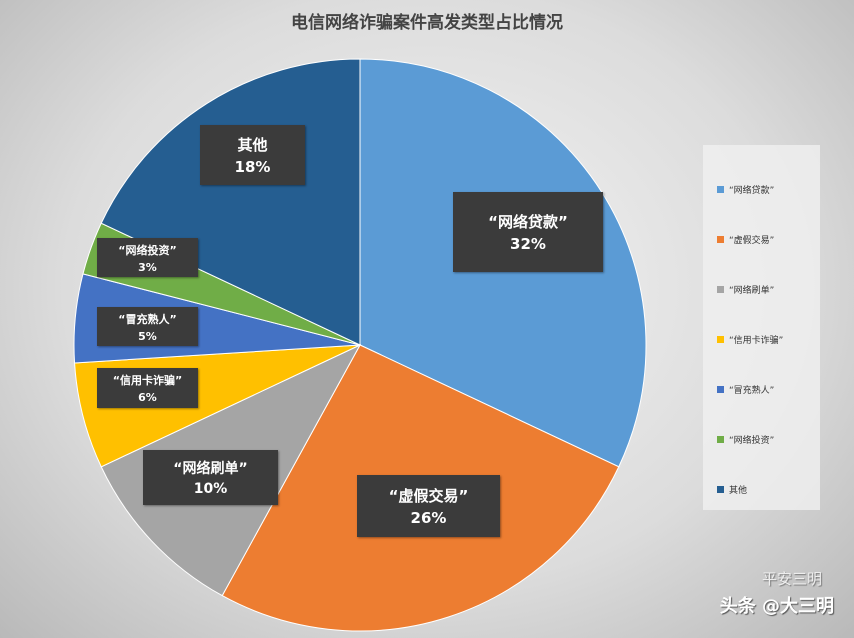 The width and height of the screenshot is (854, 638). I want to click on legend-label: 其他, so click(738, 491).